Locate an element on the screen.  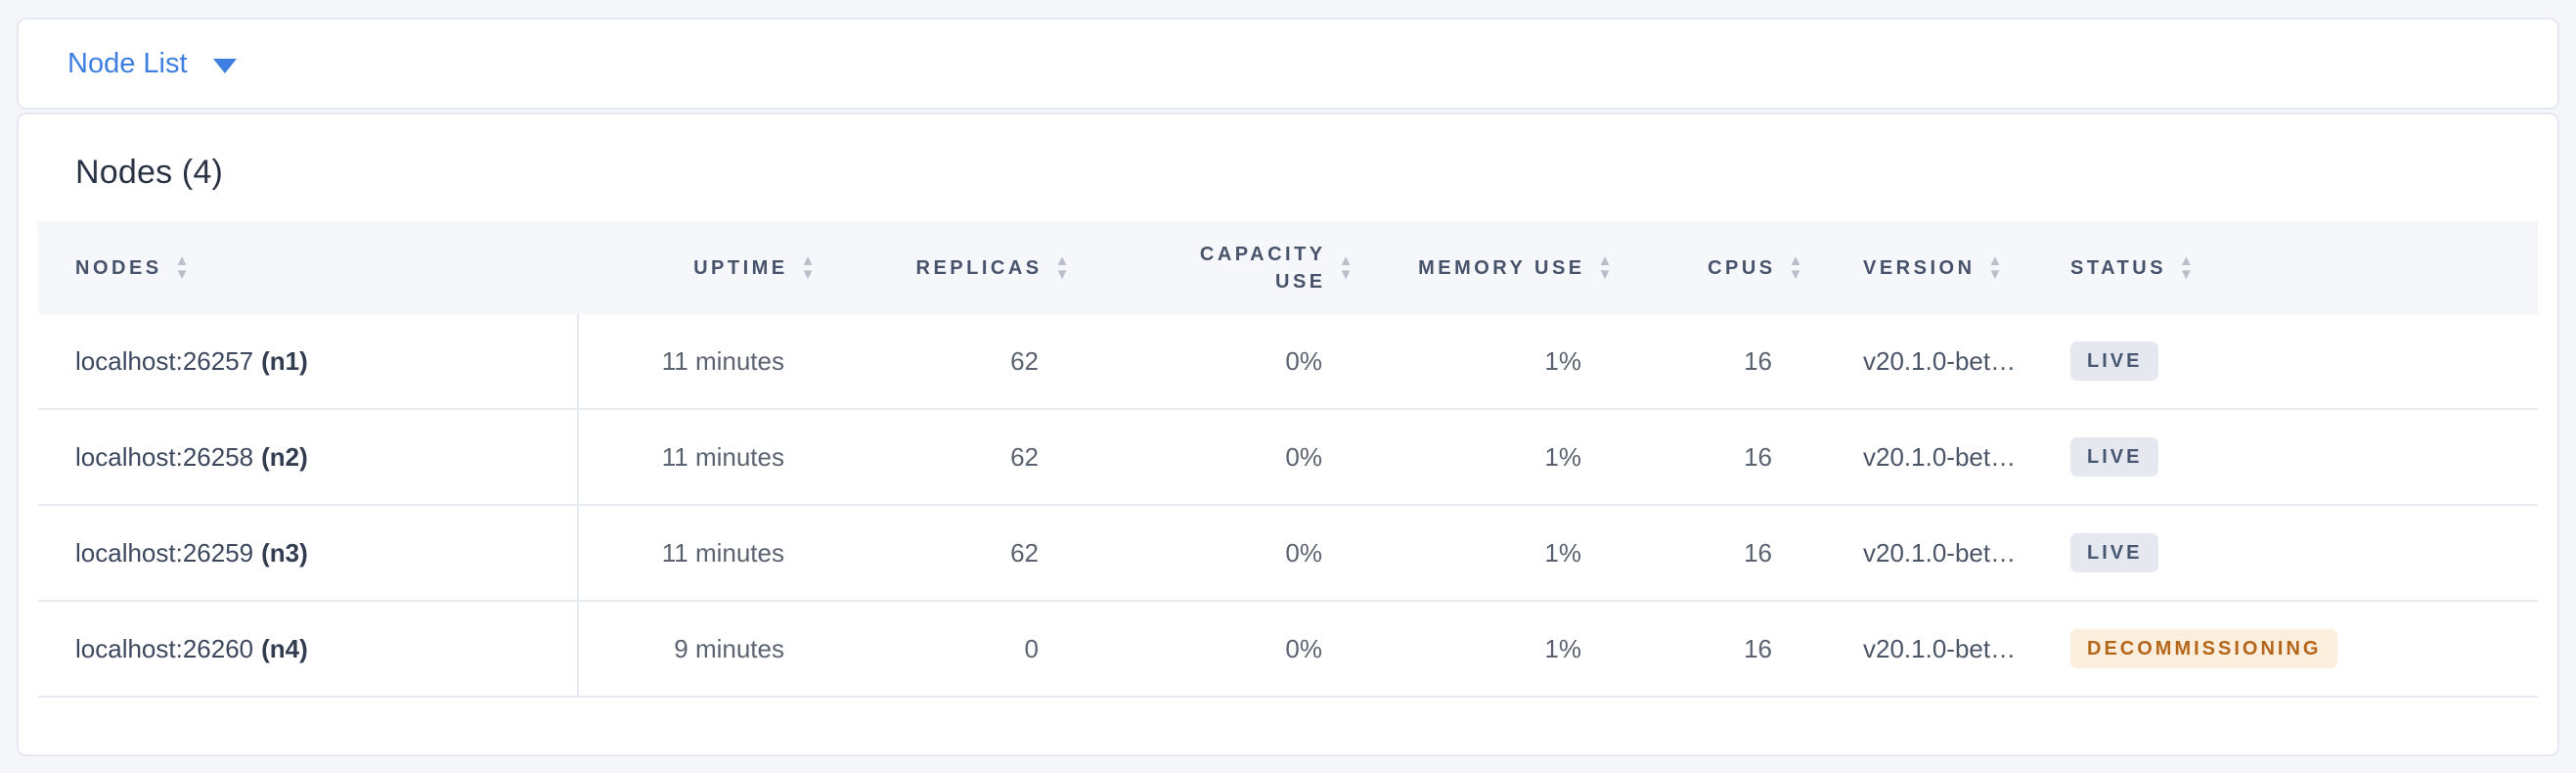
column-header-replicas: REPLICAS ▲ ▼ is located at coordinates (956, 267).